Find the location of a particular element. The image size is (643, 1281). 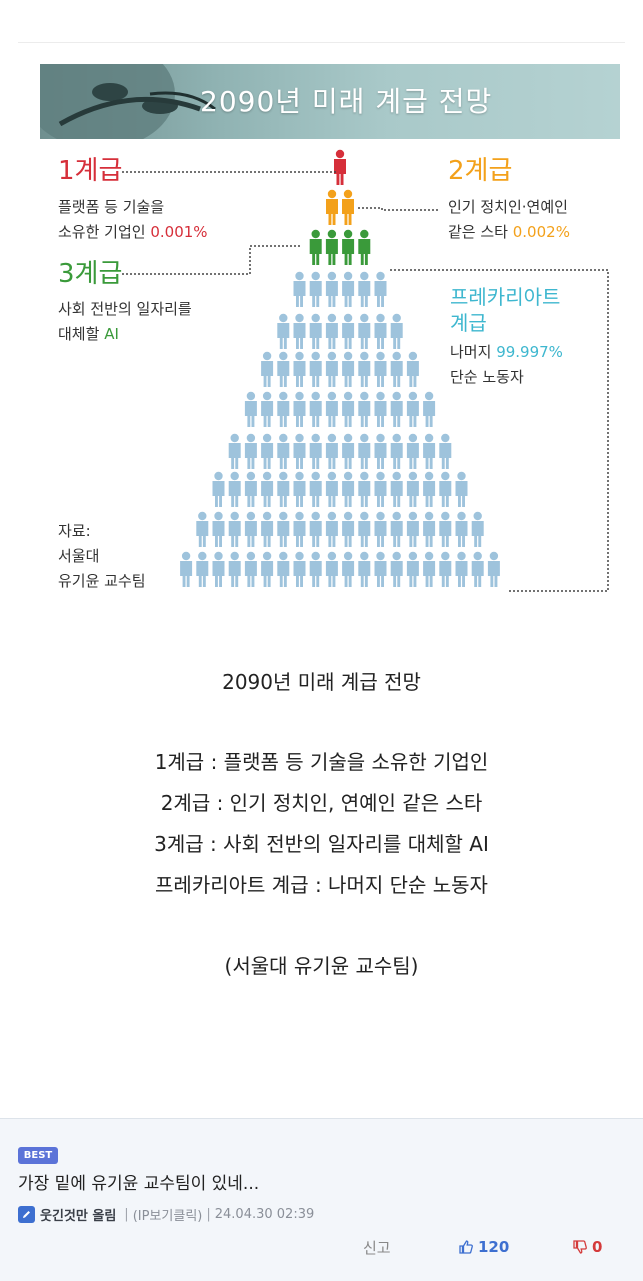

banner: 2090년 미래 계급 전망 is located at coordinates (330, 101).